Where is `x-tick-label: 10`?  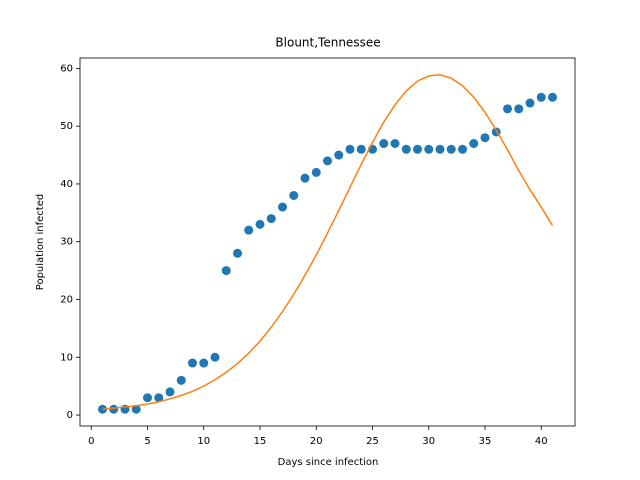 x-tick-label: 10 is located at coordinates (203, 441).